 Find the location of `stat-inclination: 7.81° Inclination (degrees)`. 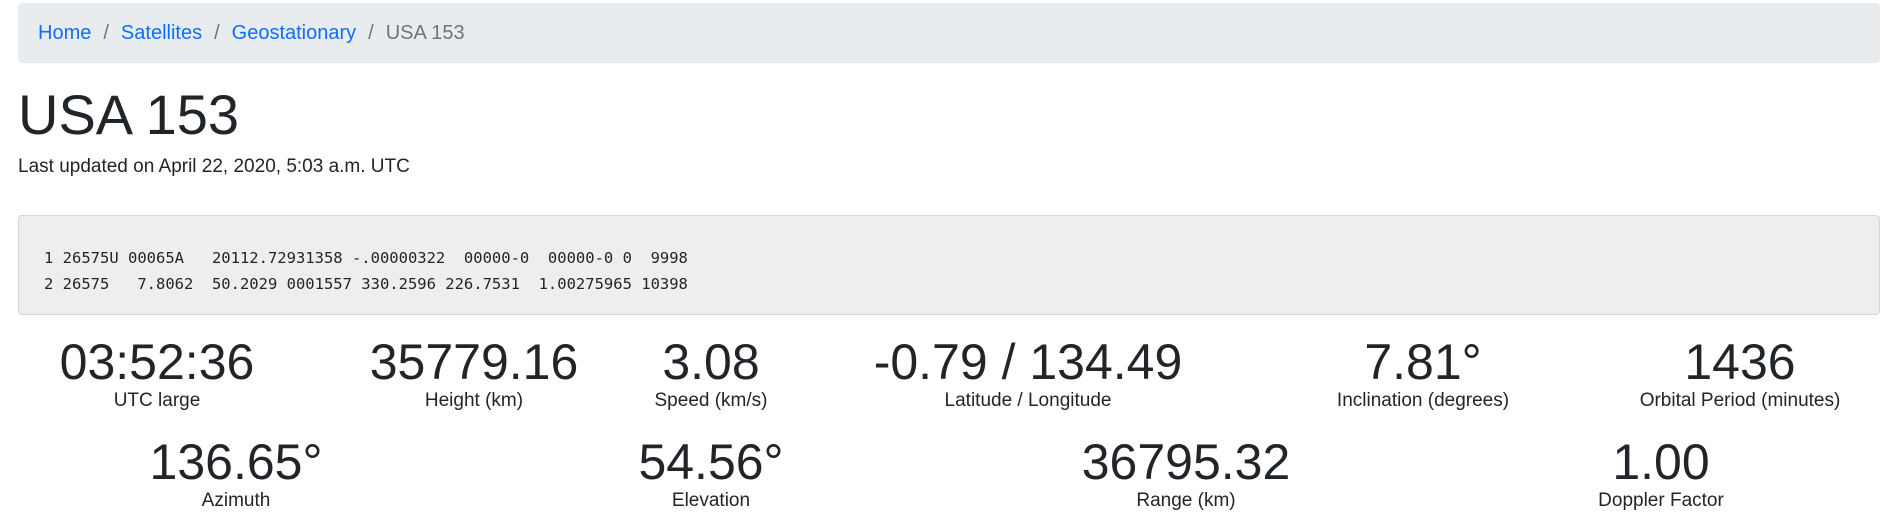

stat-inclination: 7.81° Inclination (degrees) is located at coordinates (1423, 373).